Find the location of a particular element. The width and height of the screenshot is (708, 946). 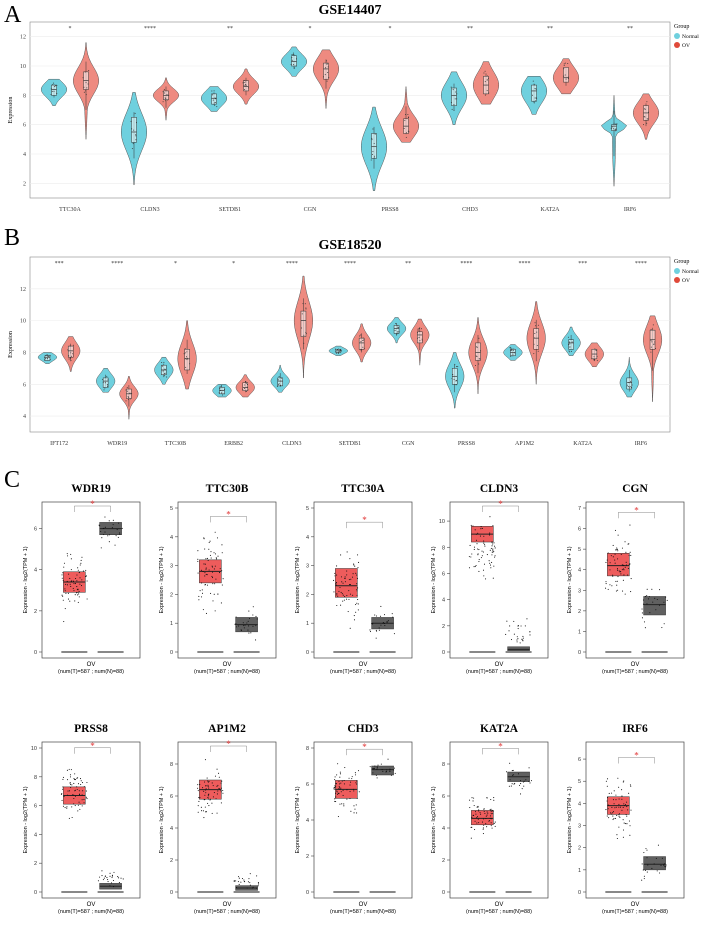

y-tick-label: 2 is located at coordinates (443, 861).